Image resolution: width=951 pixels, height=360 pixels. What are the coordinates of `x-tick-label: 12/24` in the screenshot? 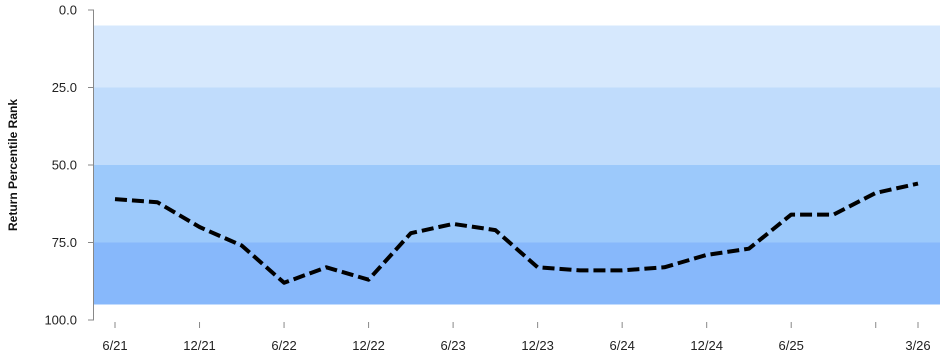 It's located at (706, 345).